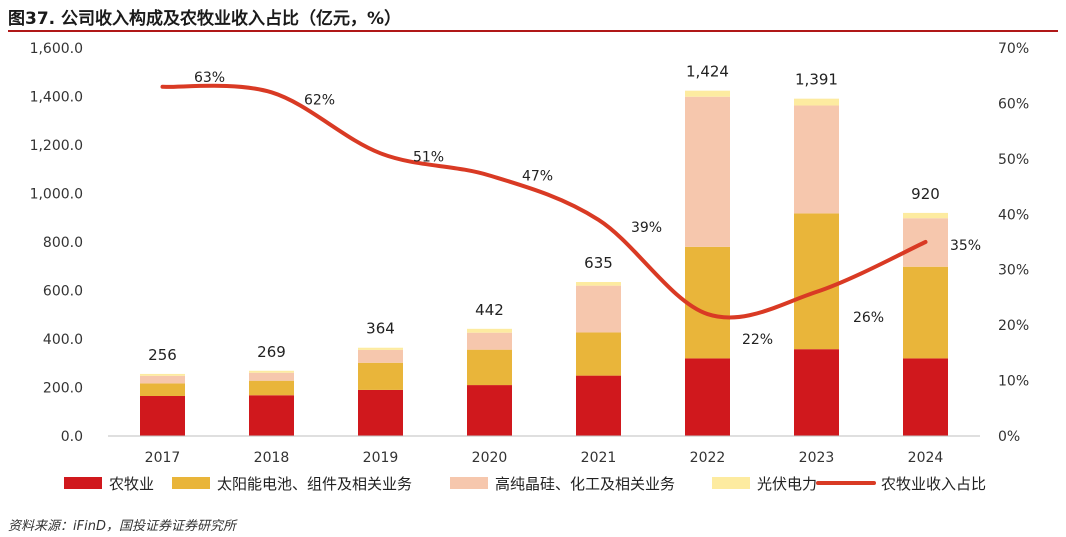  What do you see at coordinates (599, 458) in the screenshot?
I see `x-tick-label: 2021` at bounding box center [599, 458].